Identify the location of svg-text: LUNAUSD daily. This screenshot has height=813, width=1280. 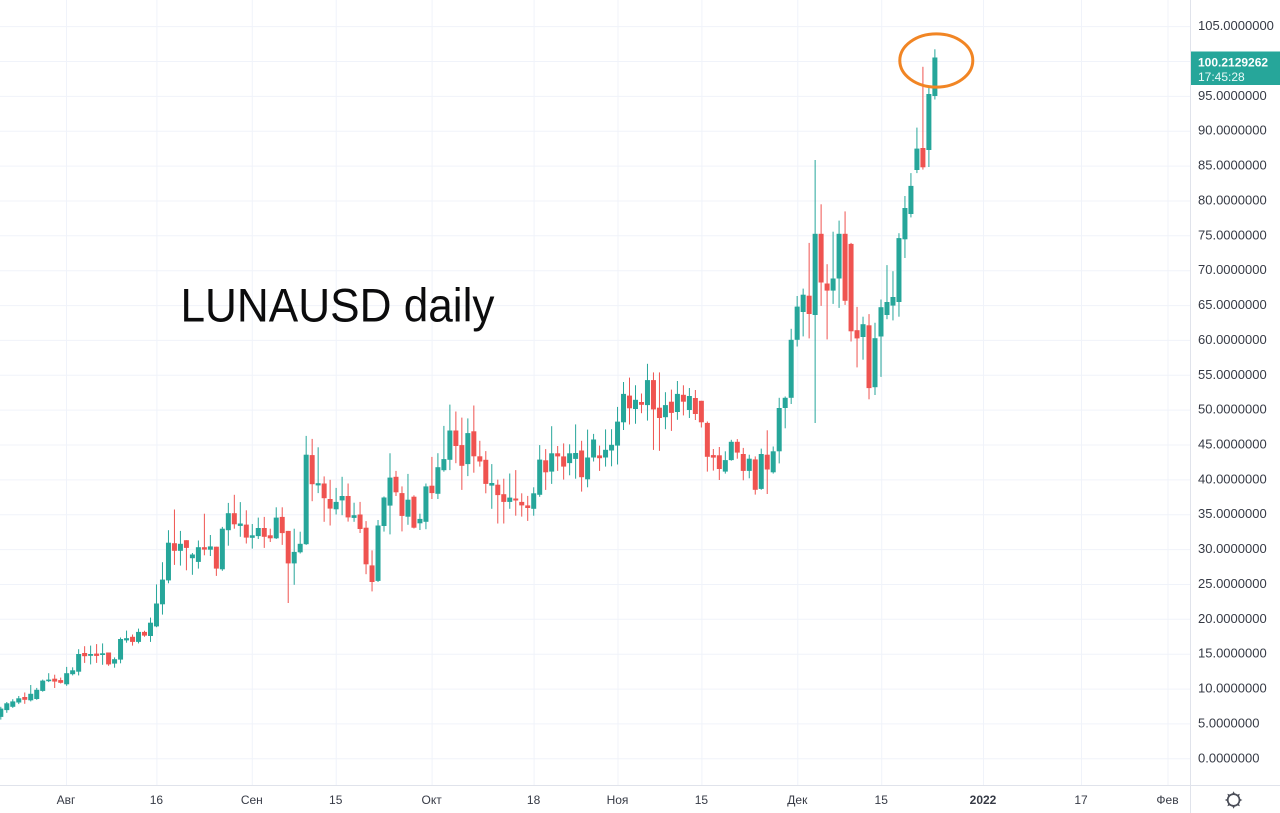
(338, 305).